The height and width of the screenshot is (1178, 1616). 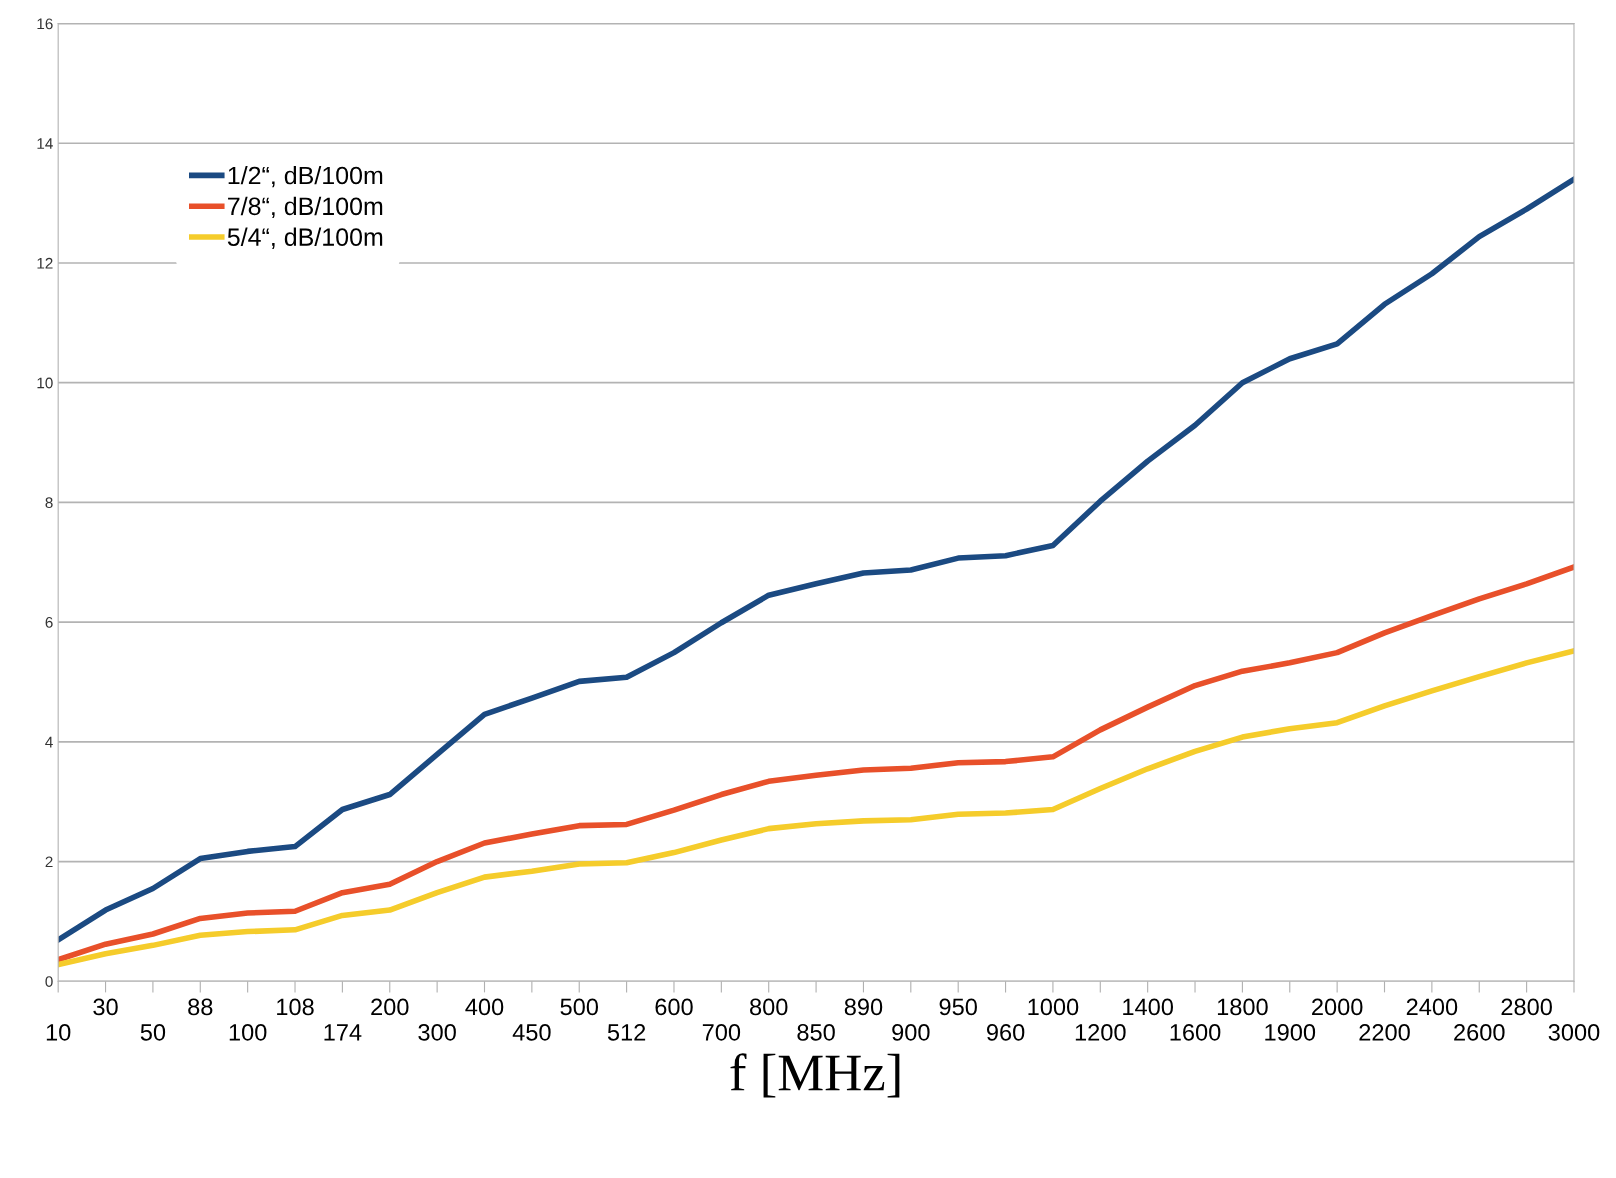 What do you see at coordinates (863, 1007) in the screenshot?
I see `x-tick-label: 890` at bounding box center [863, 1007].